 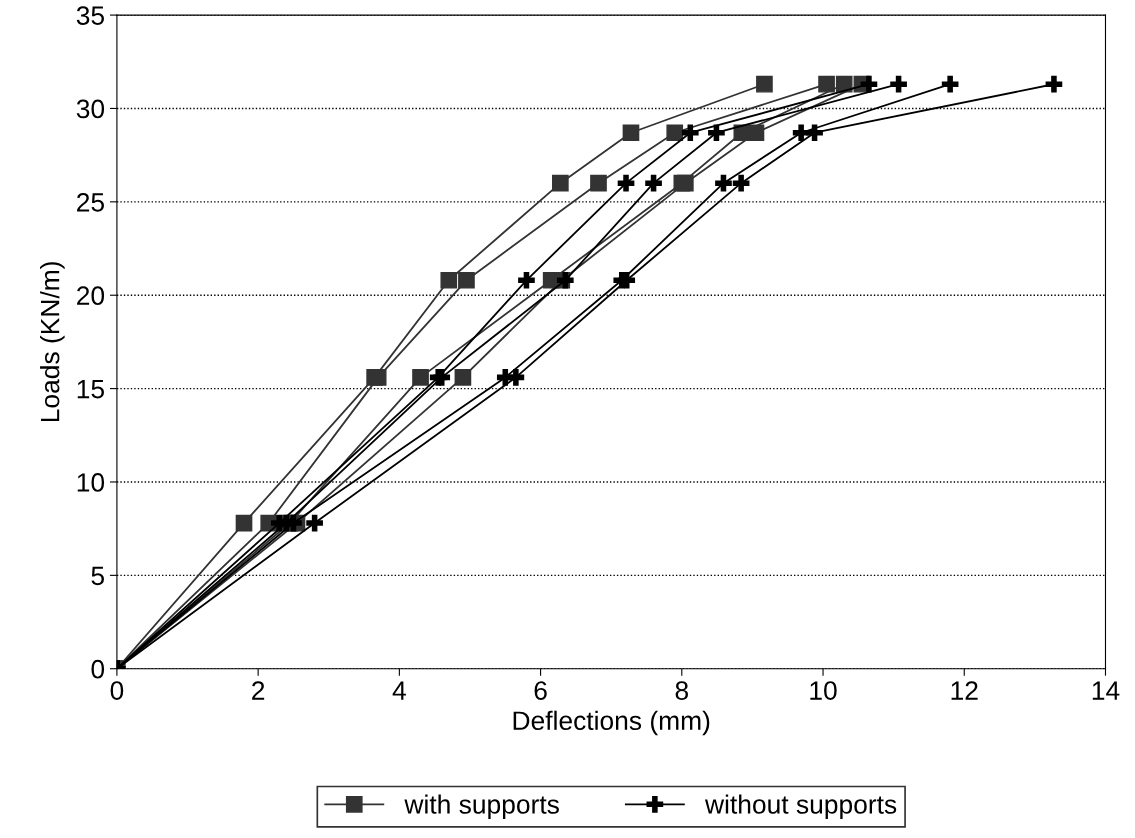 I want to click on y-tick-label: 0, so click(x=98, y=669).